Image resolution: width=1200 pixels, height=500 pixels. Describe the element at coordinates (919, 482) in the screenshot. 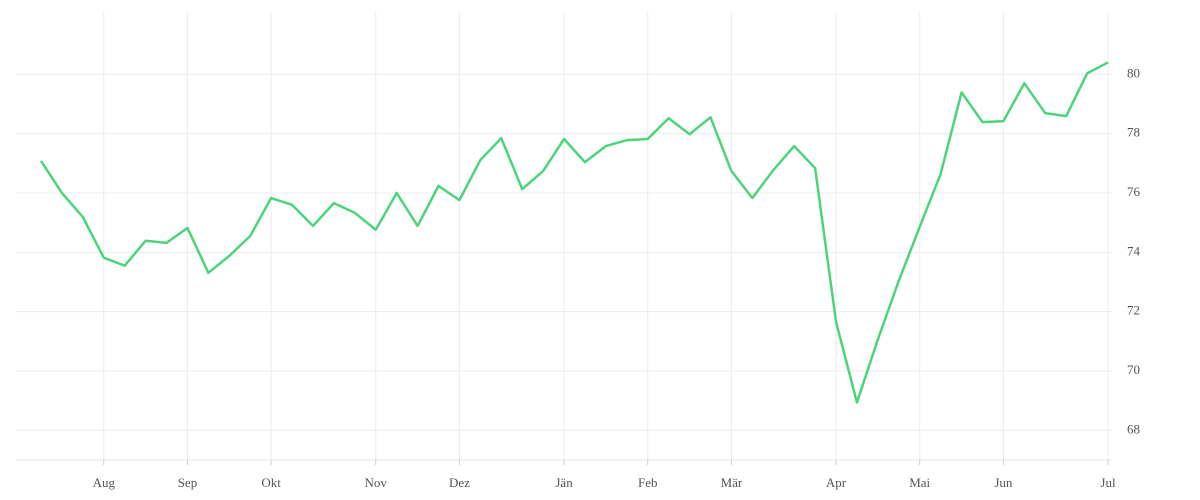

I see `x-tick-label: Mai` at that location.